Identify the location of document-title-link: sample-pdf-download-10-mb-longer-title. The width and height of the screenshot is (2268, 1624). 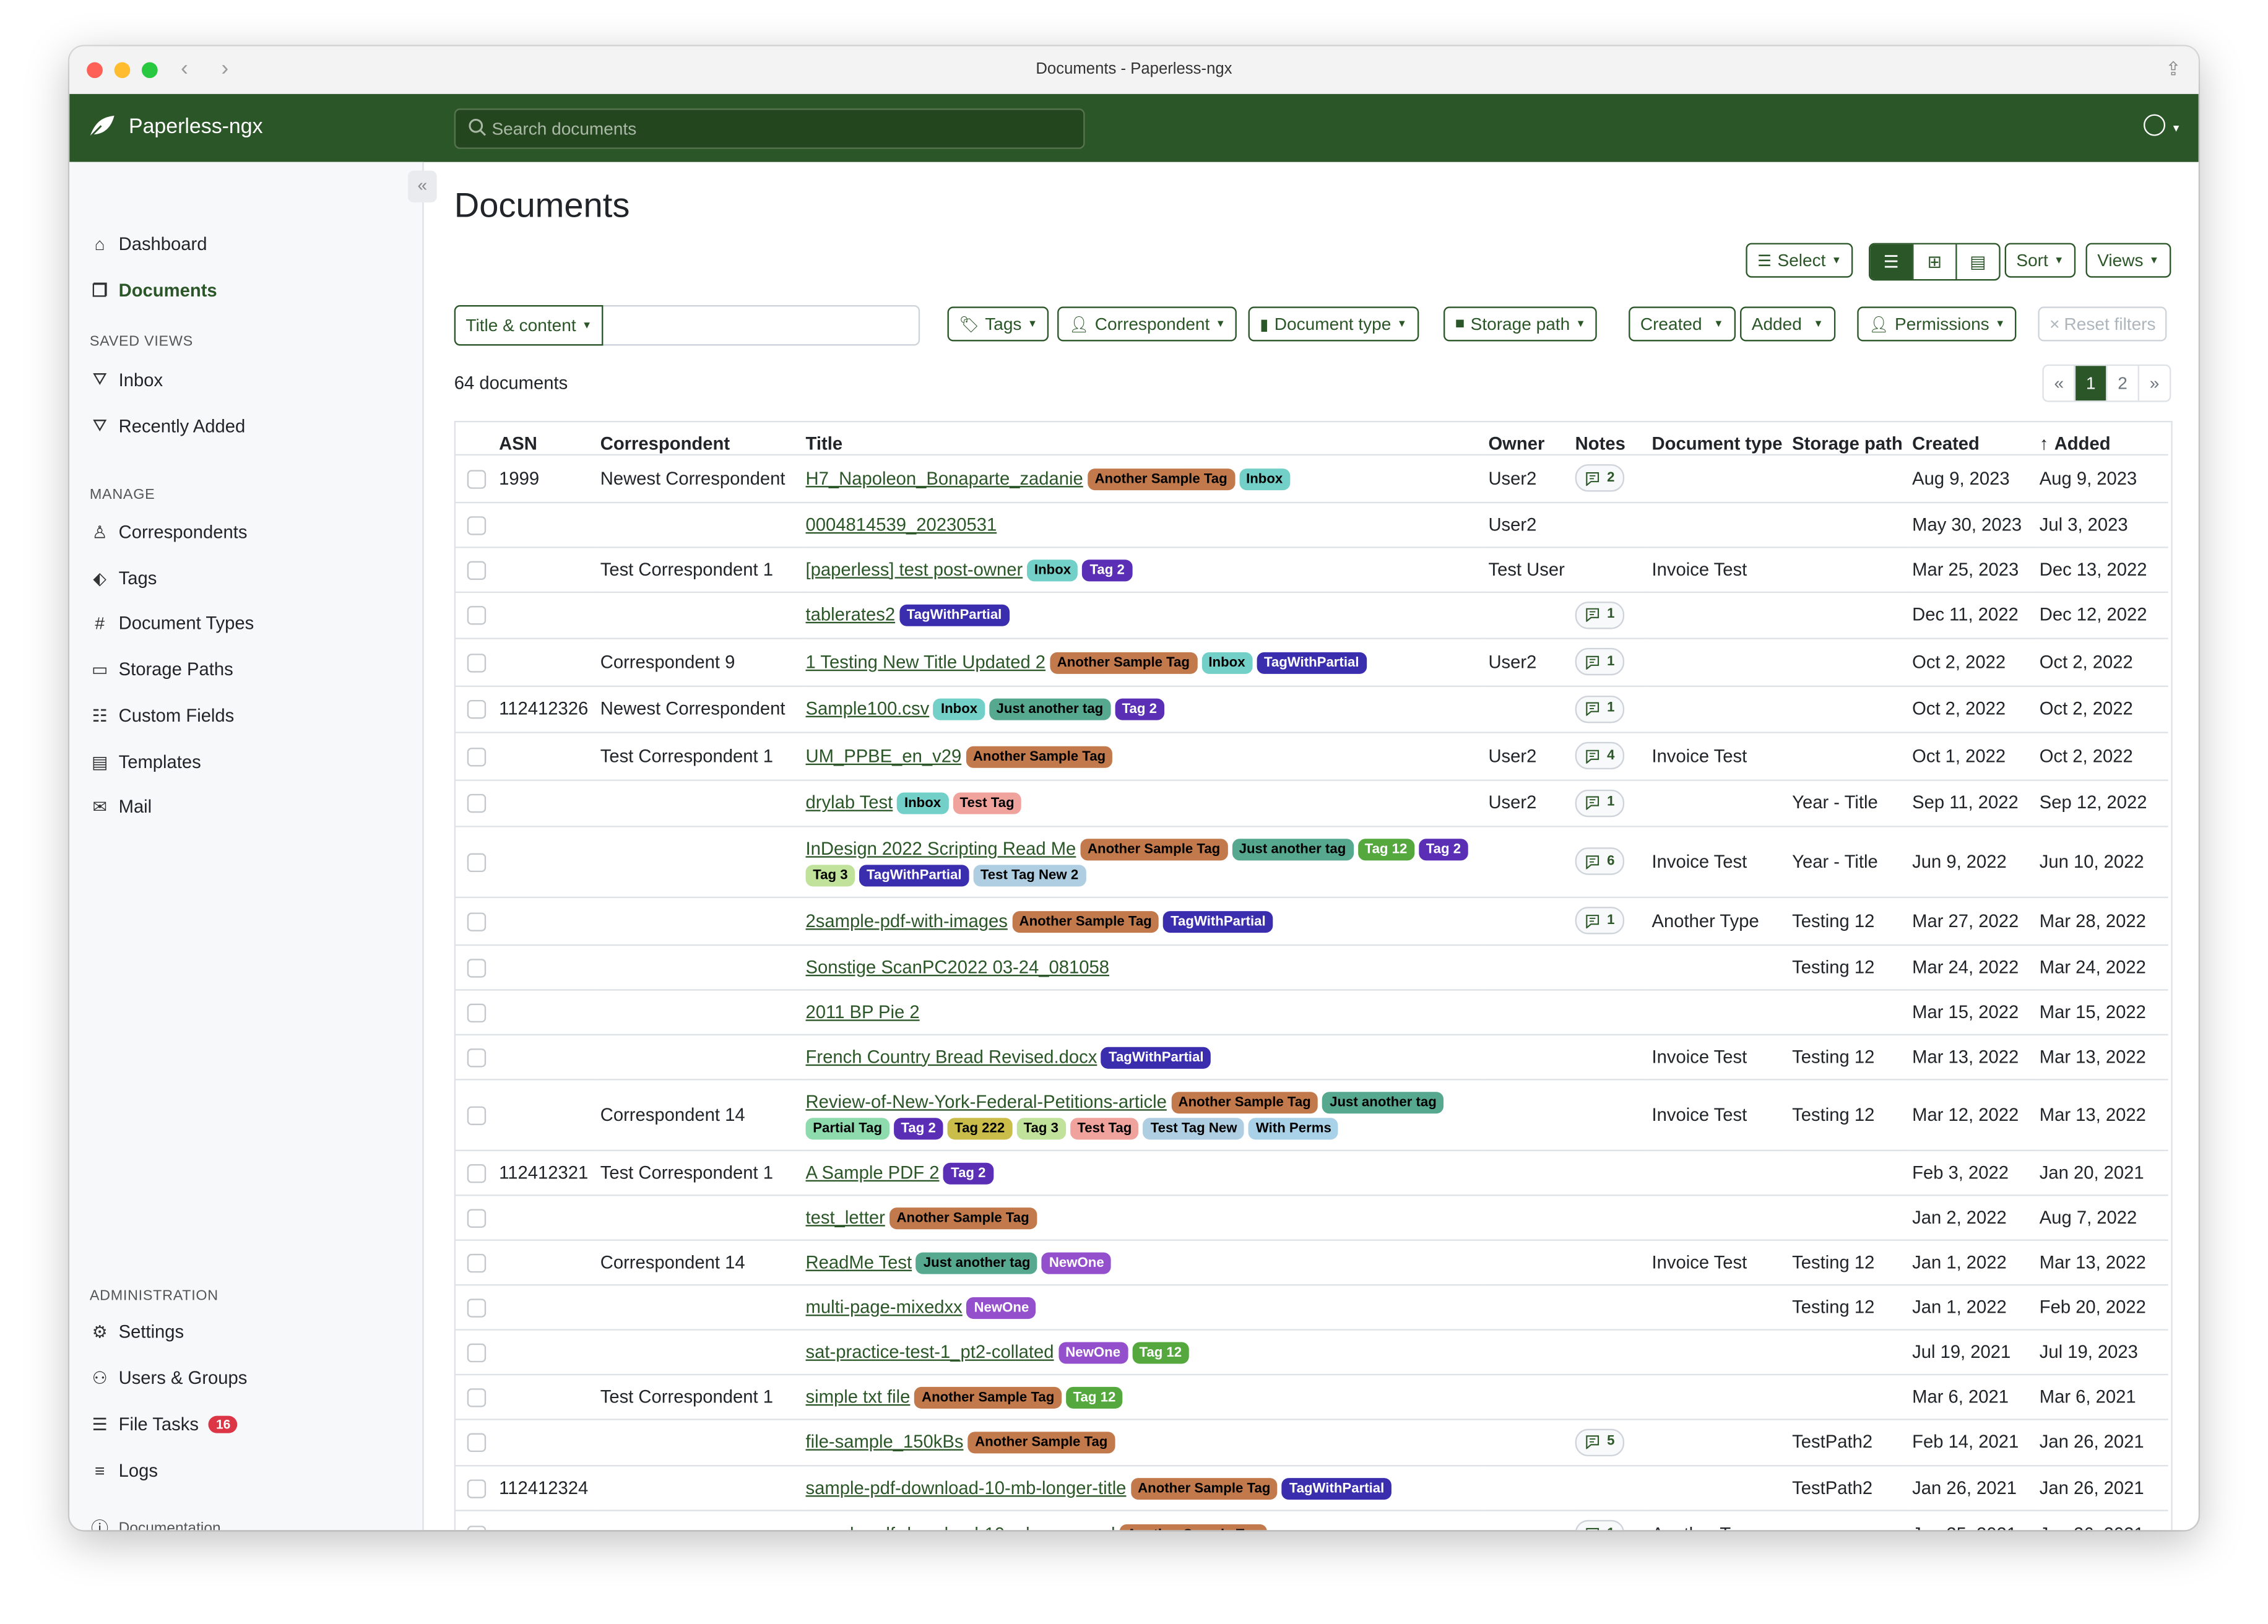
(966, 1488).